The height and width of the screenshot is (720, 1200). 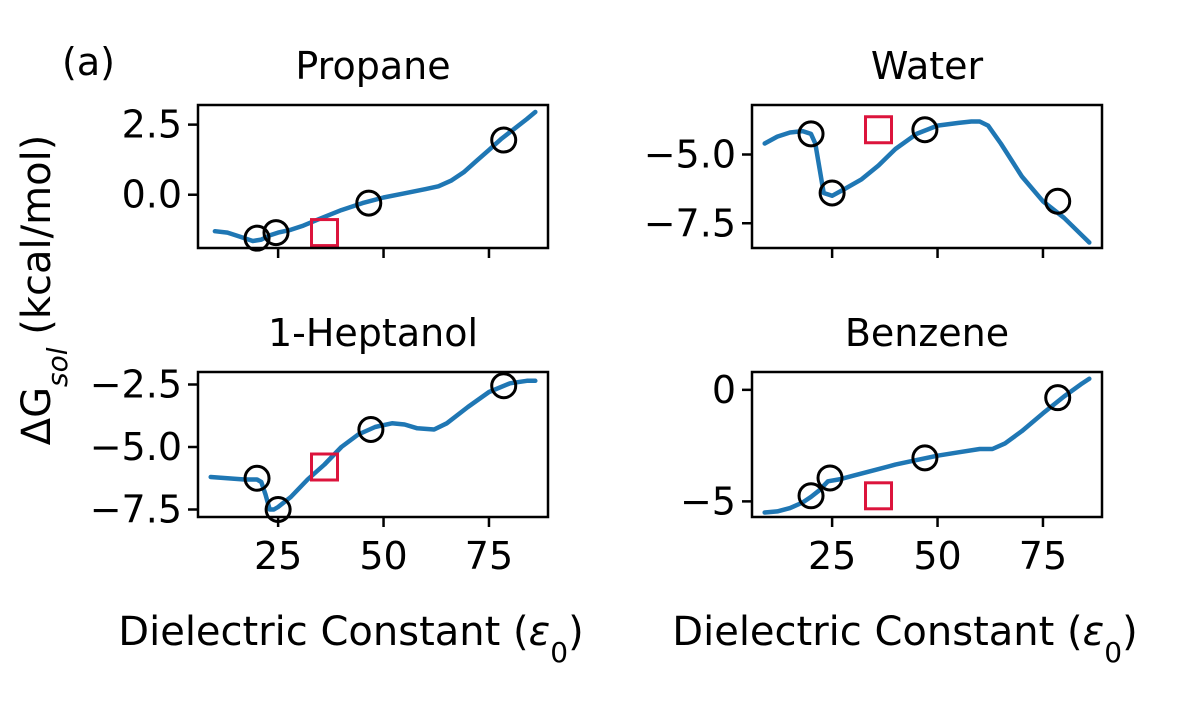 I want to click on panel-title: Propane, so click(x=372, y=66).